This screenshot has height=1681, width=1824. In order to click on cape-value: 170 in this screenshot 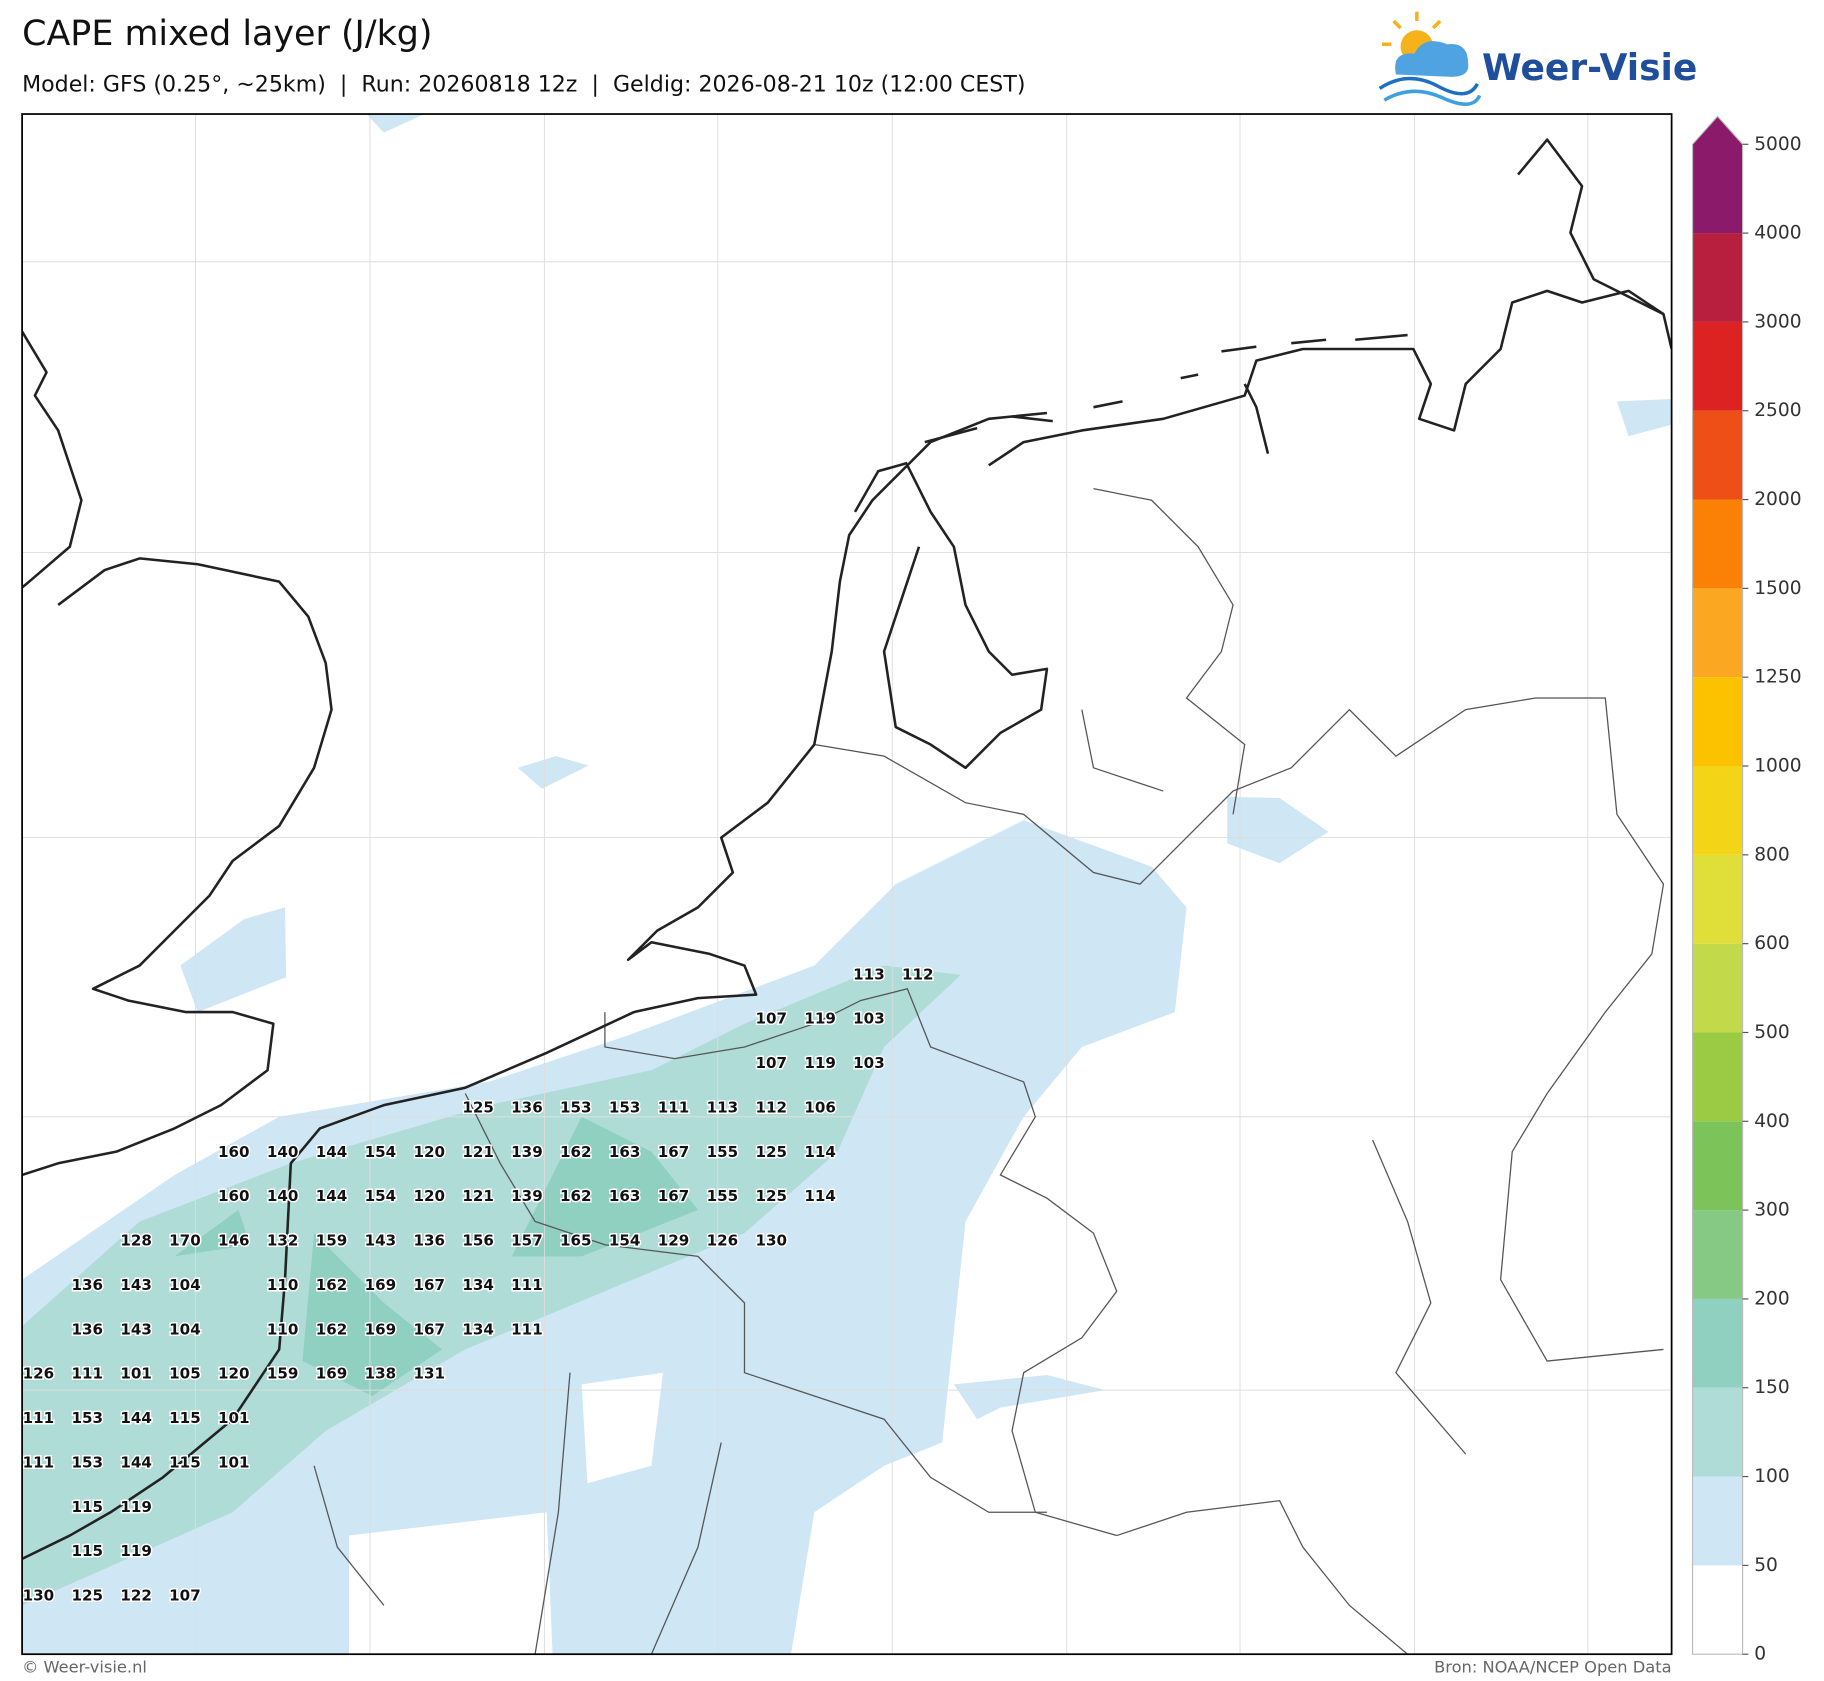, I will do `click(185, 1241)`.